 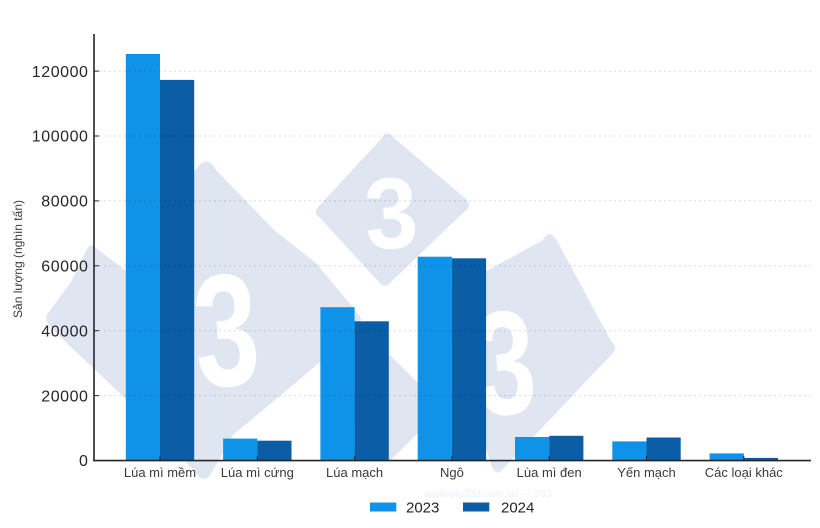 What do you see at coordinates (18, 259) in the screenshot?
I see `svg-text: Sản lượng (nghìn tấn)` at bounding box center [18, 259].